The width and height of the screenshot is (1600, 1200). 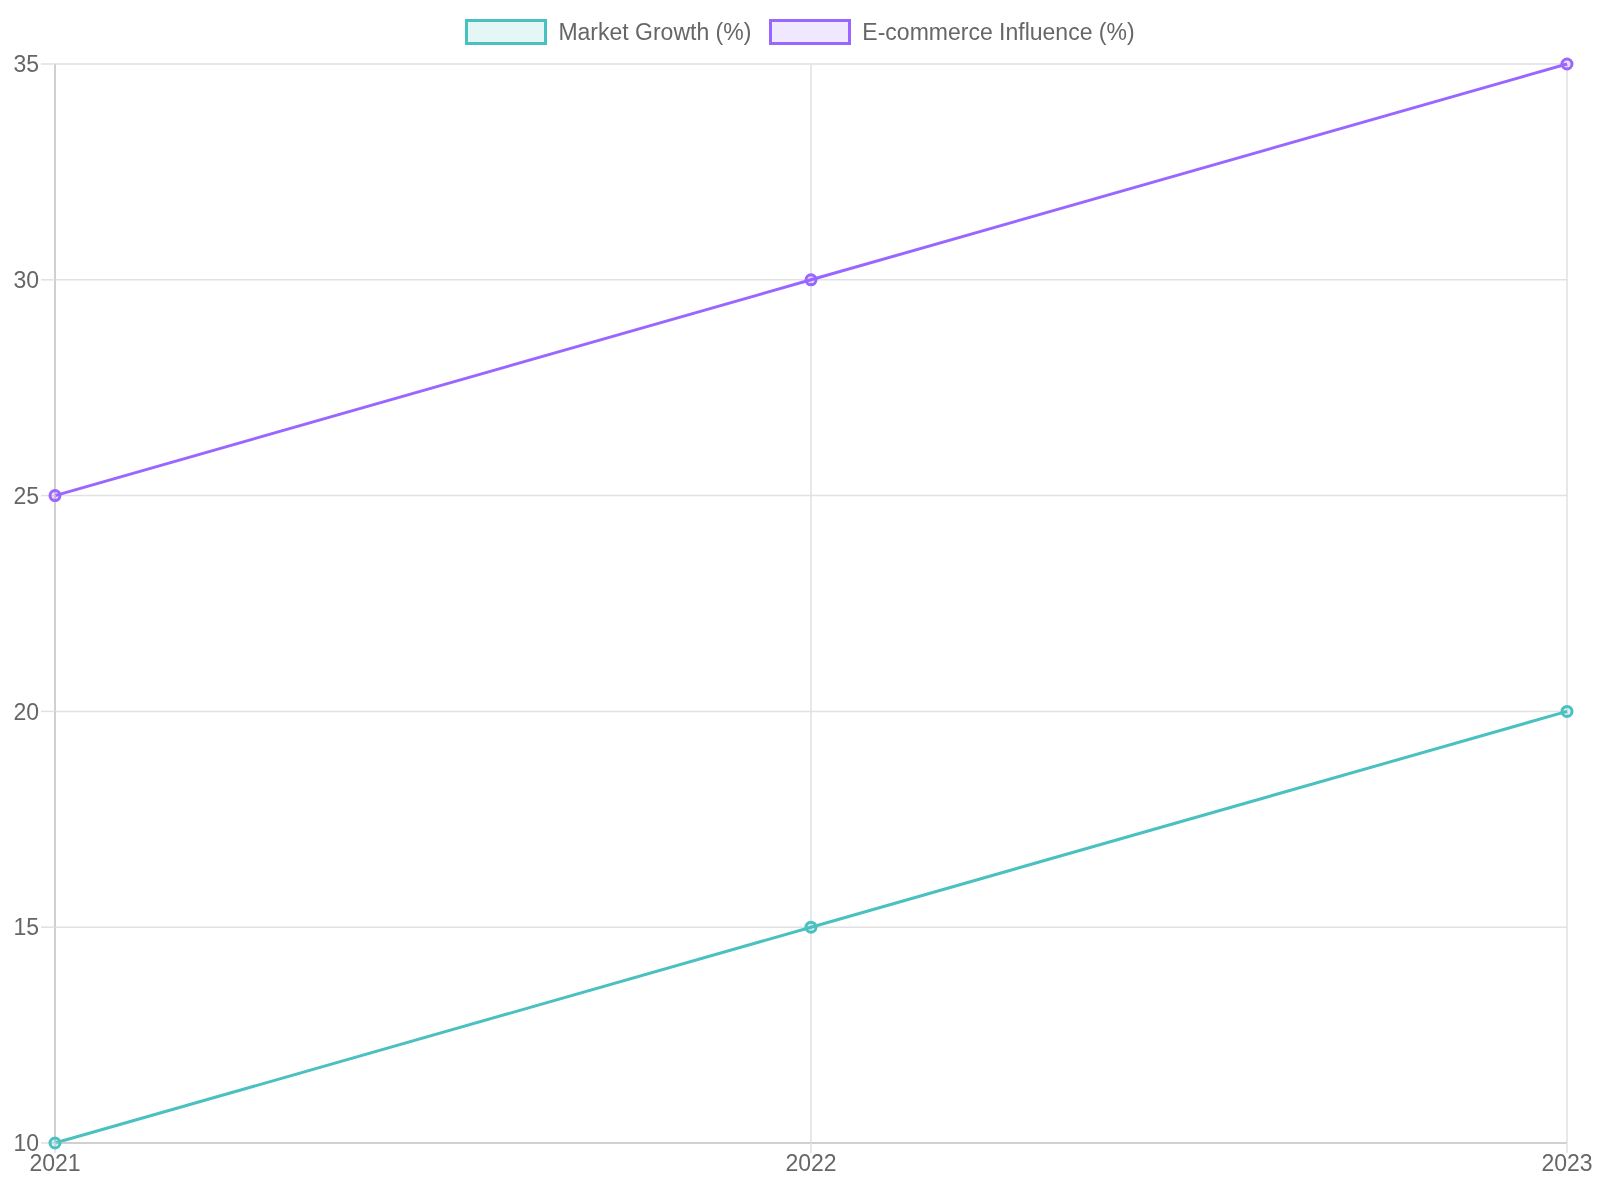 What do you see at coordinates (26, 279) in the screenshot?
I see `y-tick-label: 30` at bounding box center [26, 279].